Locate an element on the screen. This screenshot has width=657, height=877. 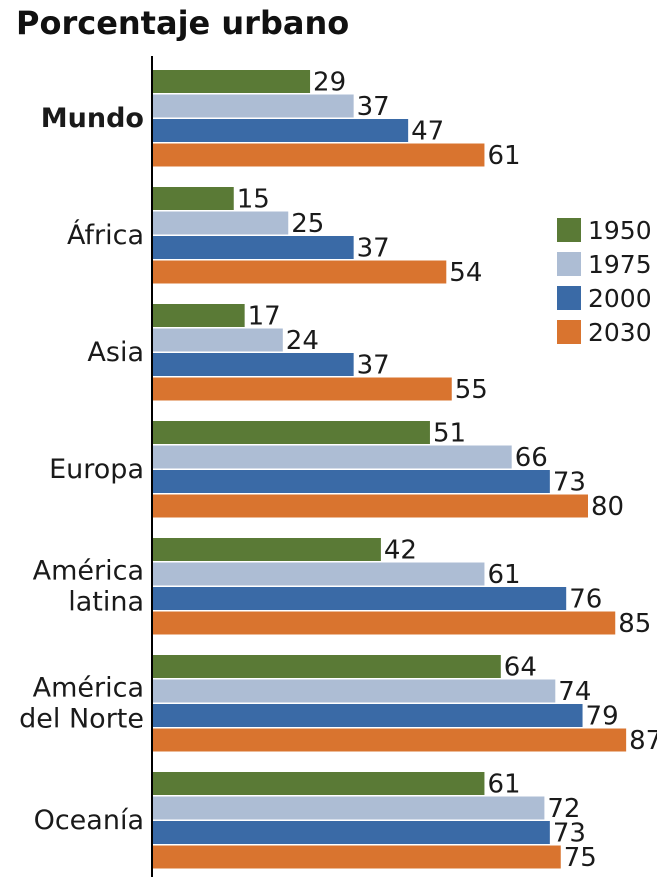
data-label-america-latina-1975: 61 is located at coordinates (503, 575).